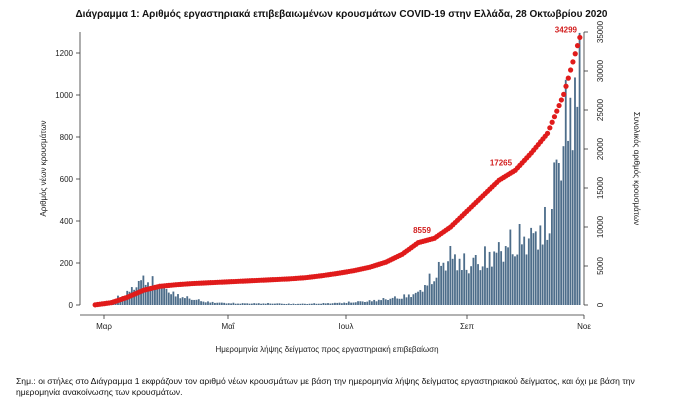 This screenshot has height=406, width=683. Describe the element at coordinates (67, 137) in the screenshot. I see `y-tick-label: 800` at that location.